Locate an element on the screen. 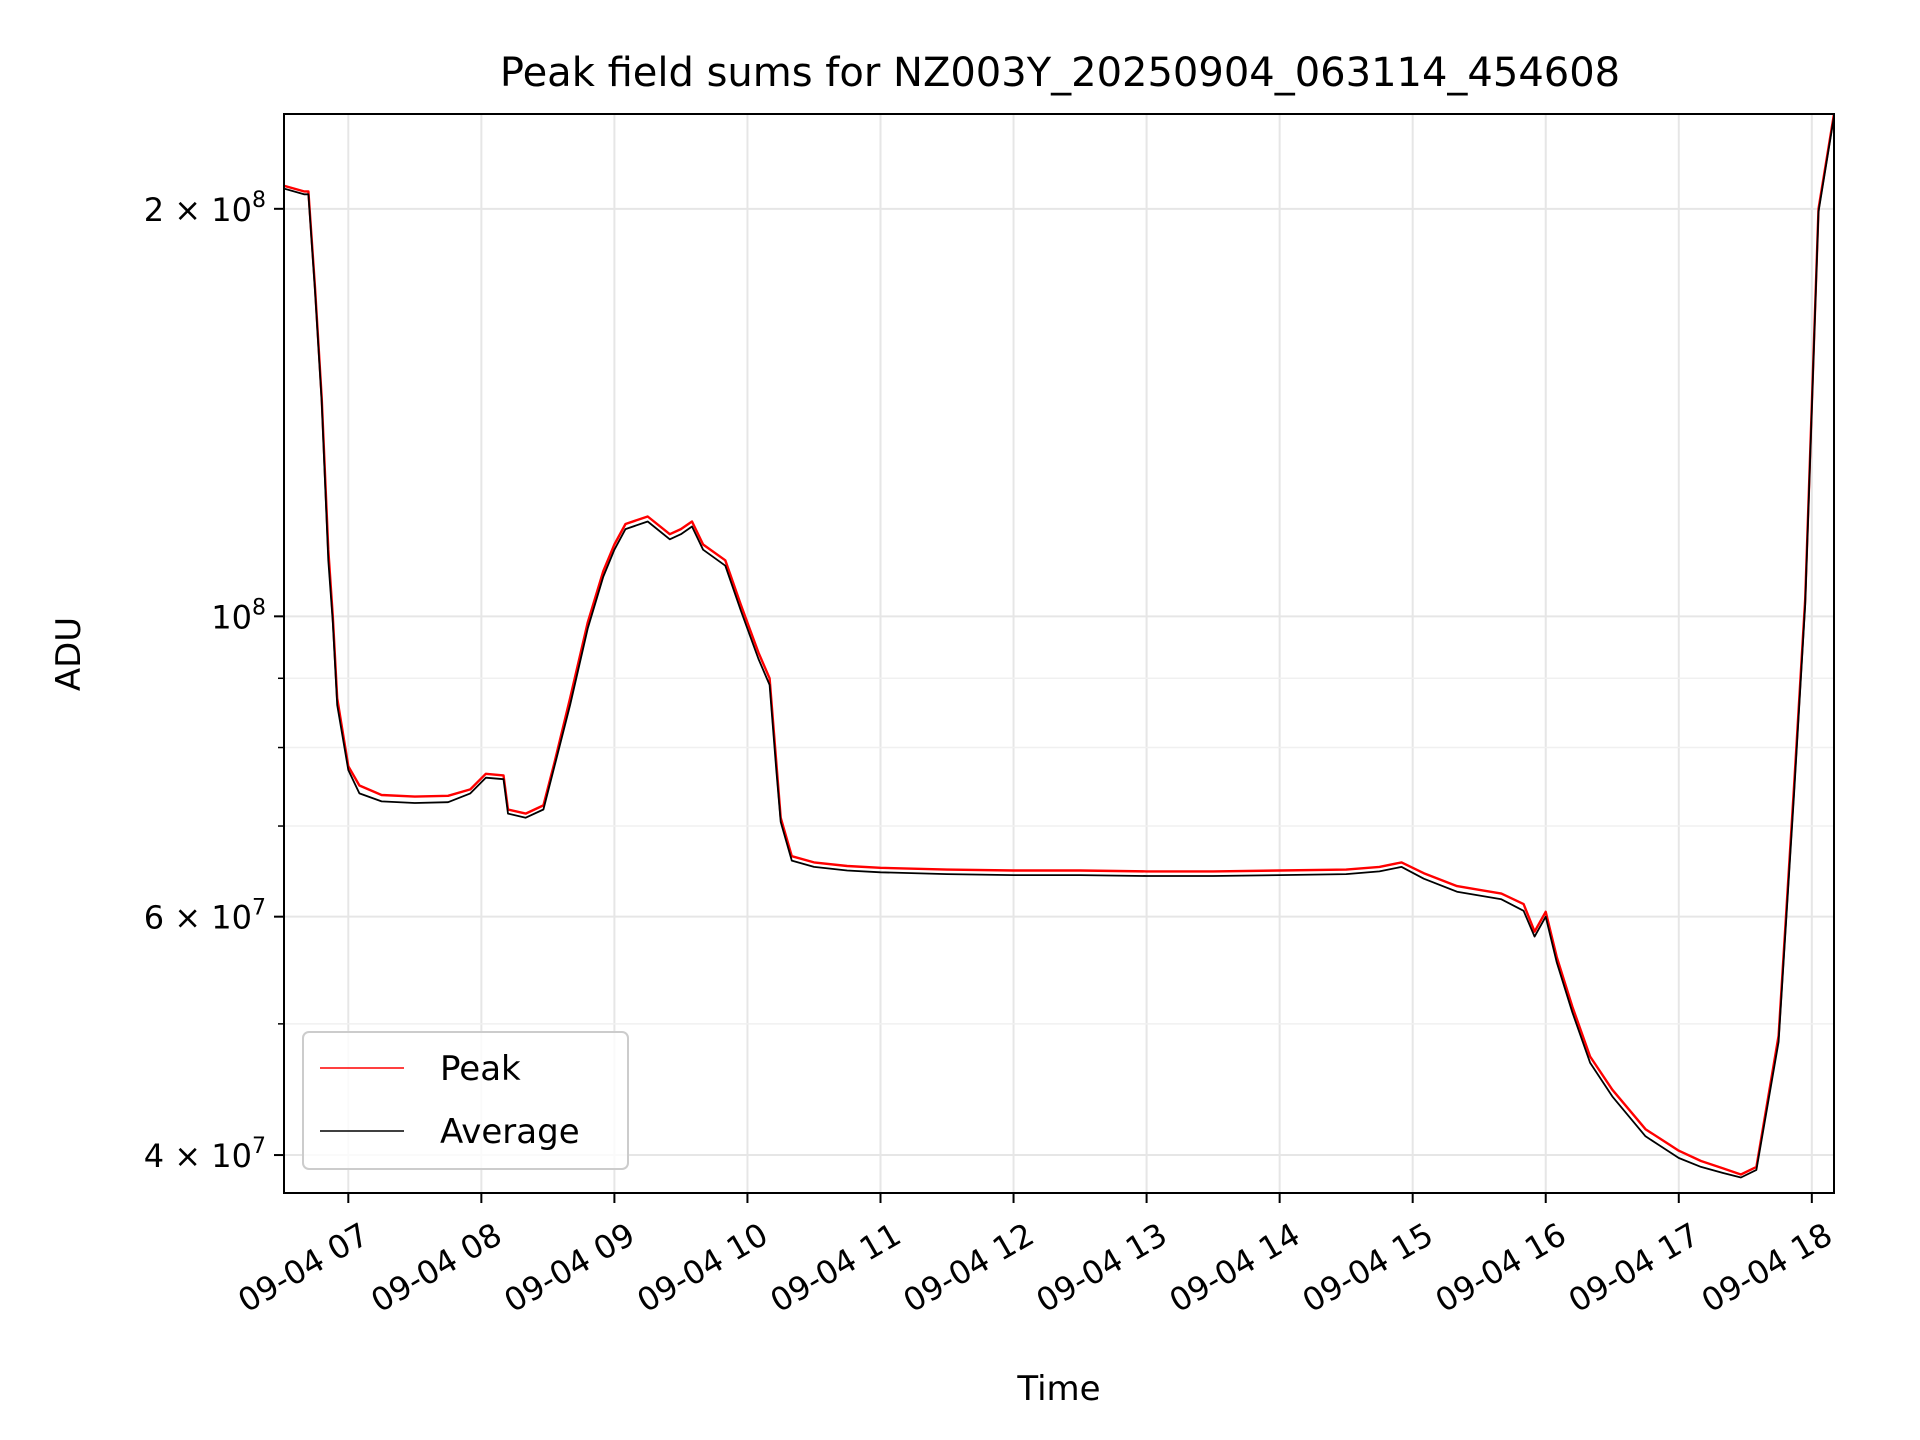 The image size is (1920, 1440). y-axis: 4 × 107 6 × 107 108 2 × 108 is located at coordinates (214, 681).